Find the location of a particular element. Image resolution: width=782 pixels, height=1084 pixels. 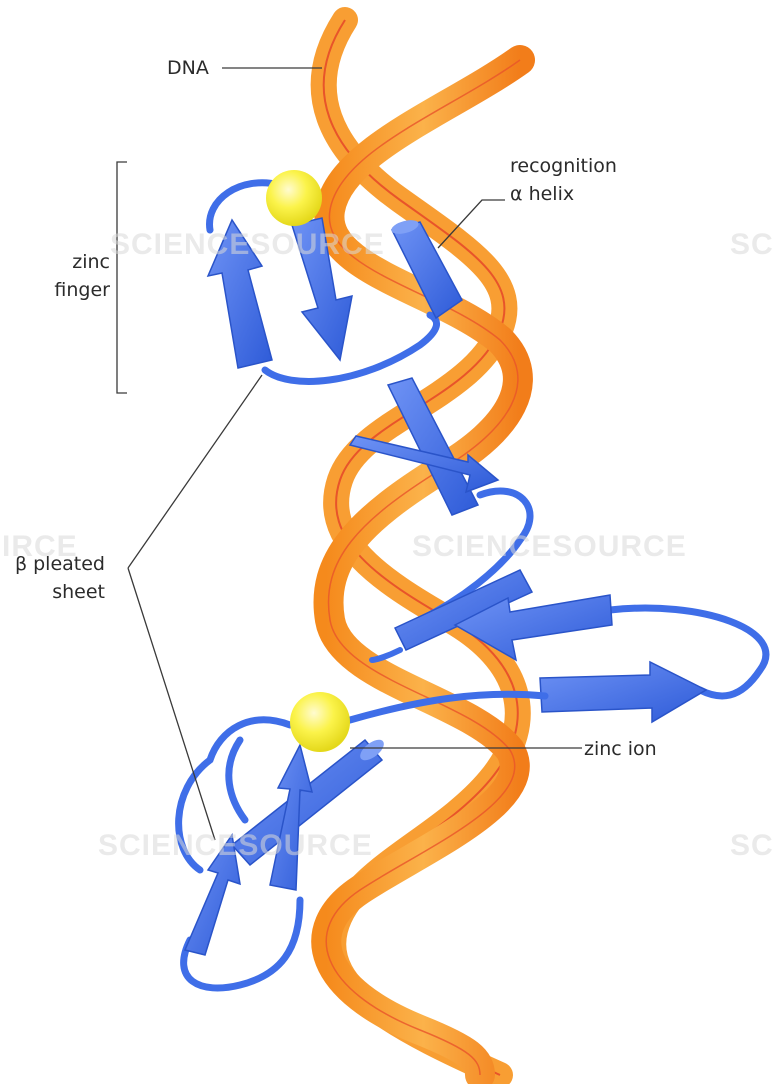

middle-tail is located at coordinates (386, 655).